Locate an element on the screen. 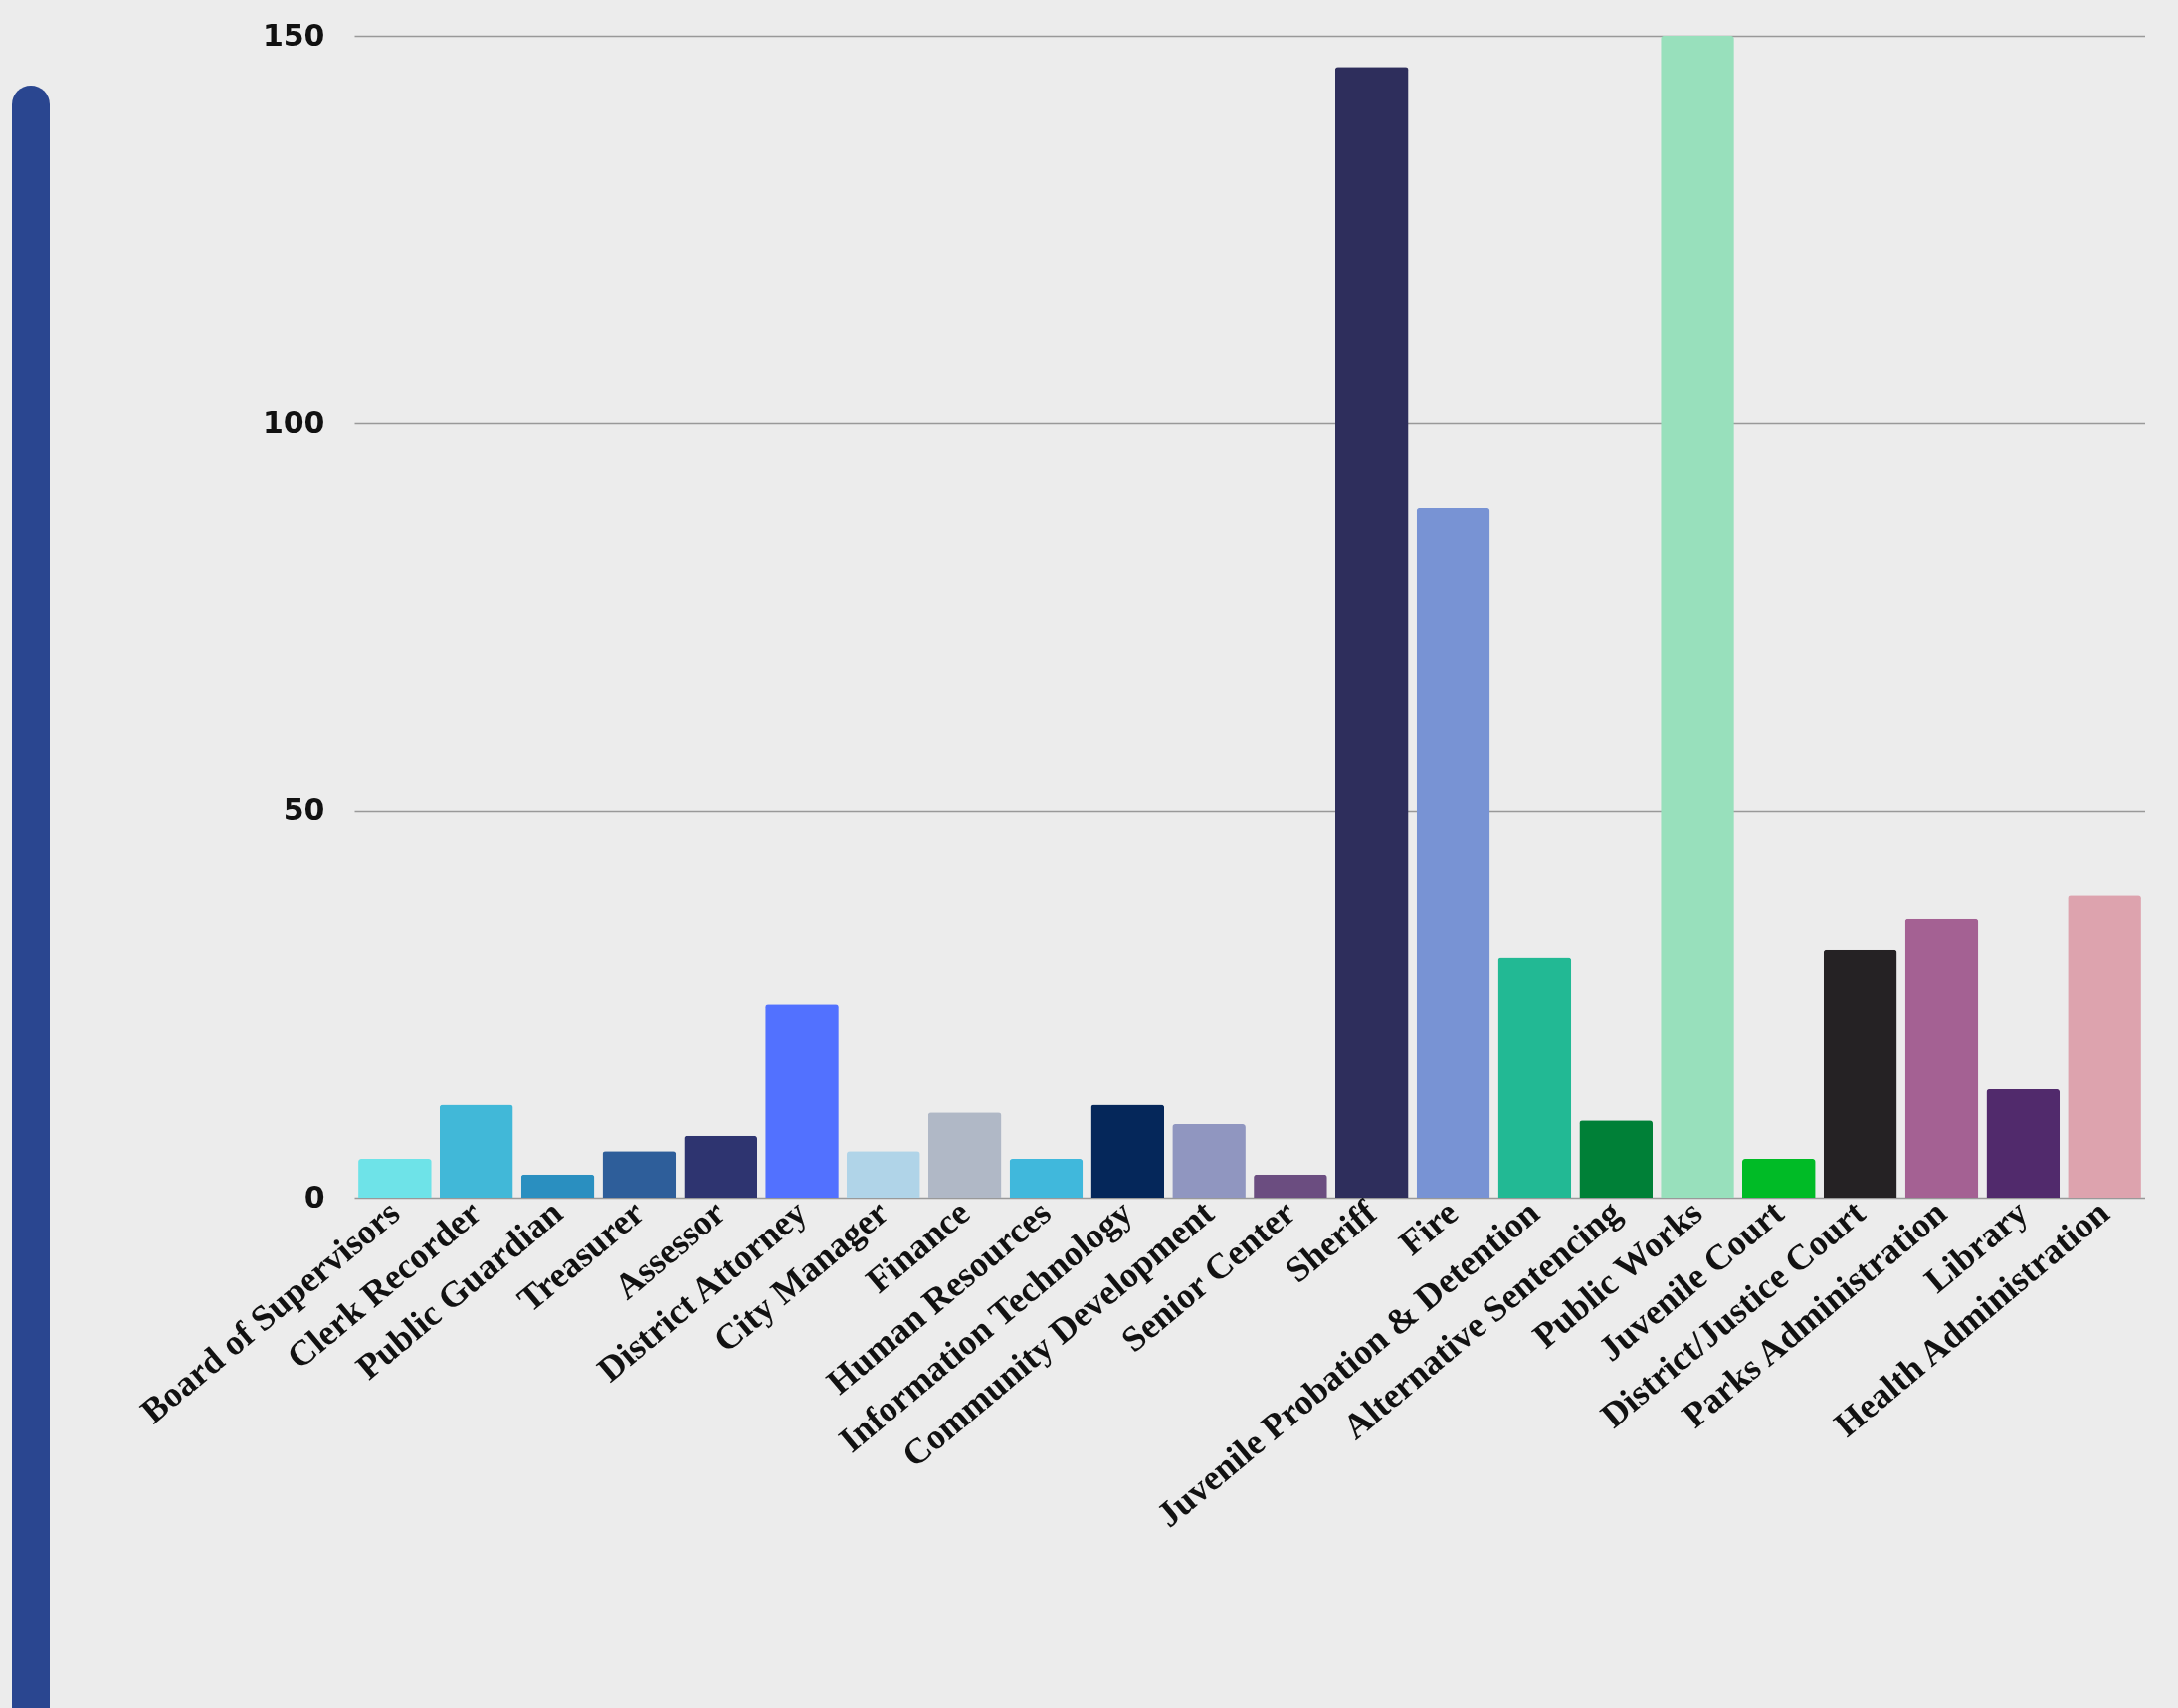 The height and width of the screenshot is (1708, 2178). y-tick-label: 100 is located at coordinates (293, 422).